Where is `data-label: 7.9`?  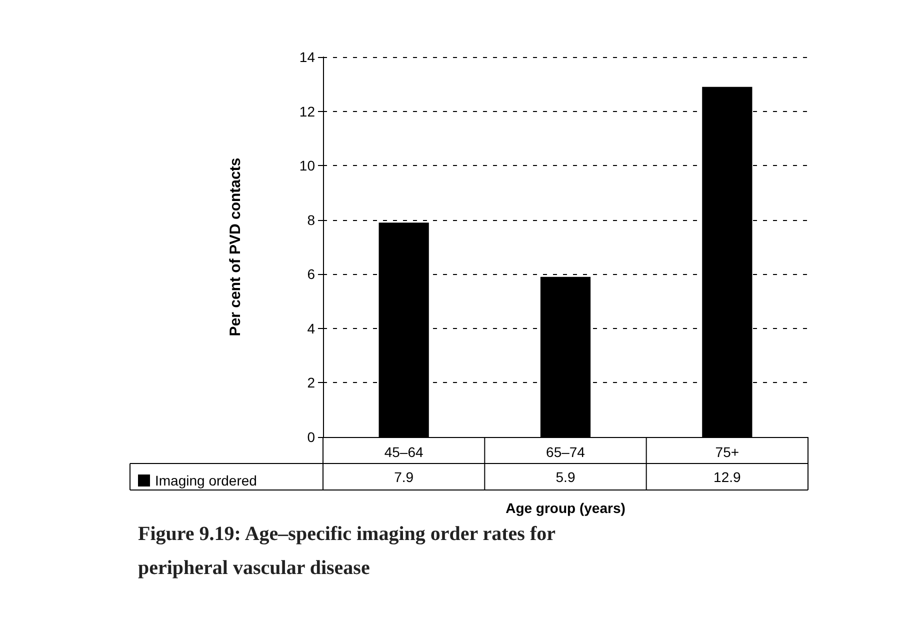 data-label: 7.9 is located at coordinates (404, 476).